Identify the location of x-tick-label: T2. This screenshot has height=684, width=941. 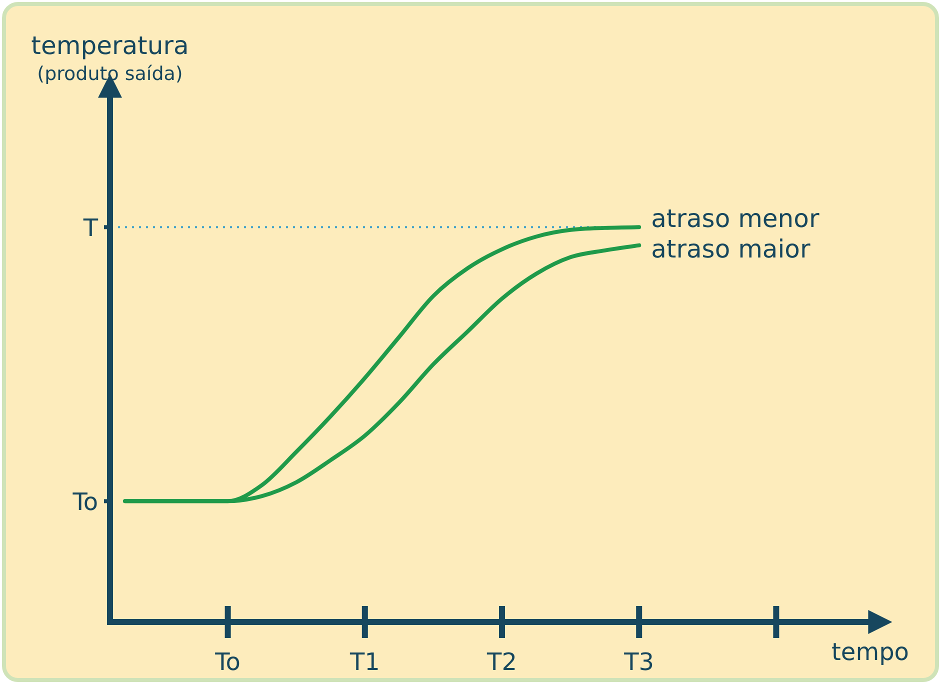
(501, 662).